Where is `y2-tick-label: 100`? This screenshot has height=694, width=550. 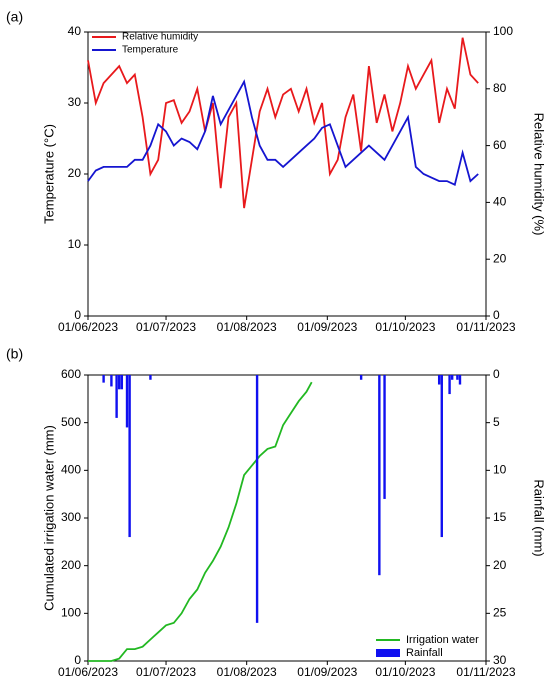 y2-tick-label: 100 is located at coordinates (503, 31).